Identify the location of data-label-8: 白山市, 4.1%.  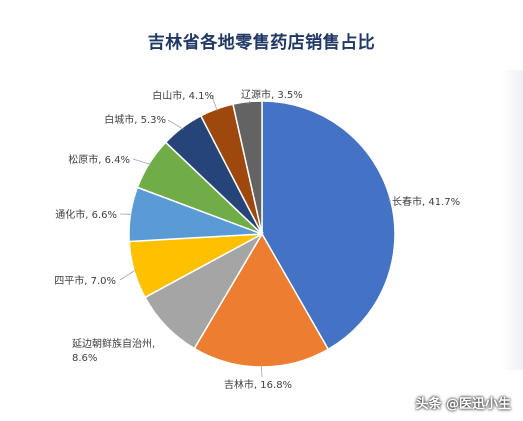
(183, 95).